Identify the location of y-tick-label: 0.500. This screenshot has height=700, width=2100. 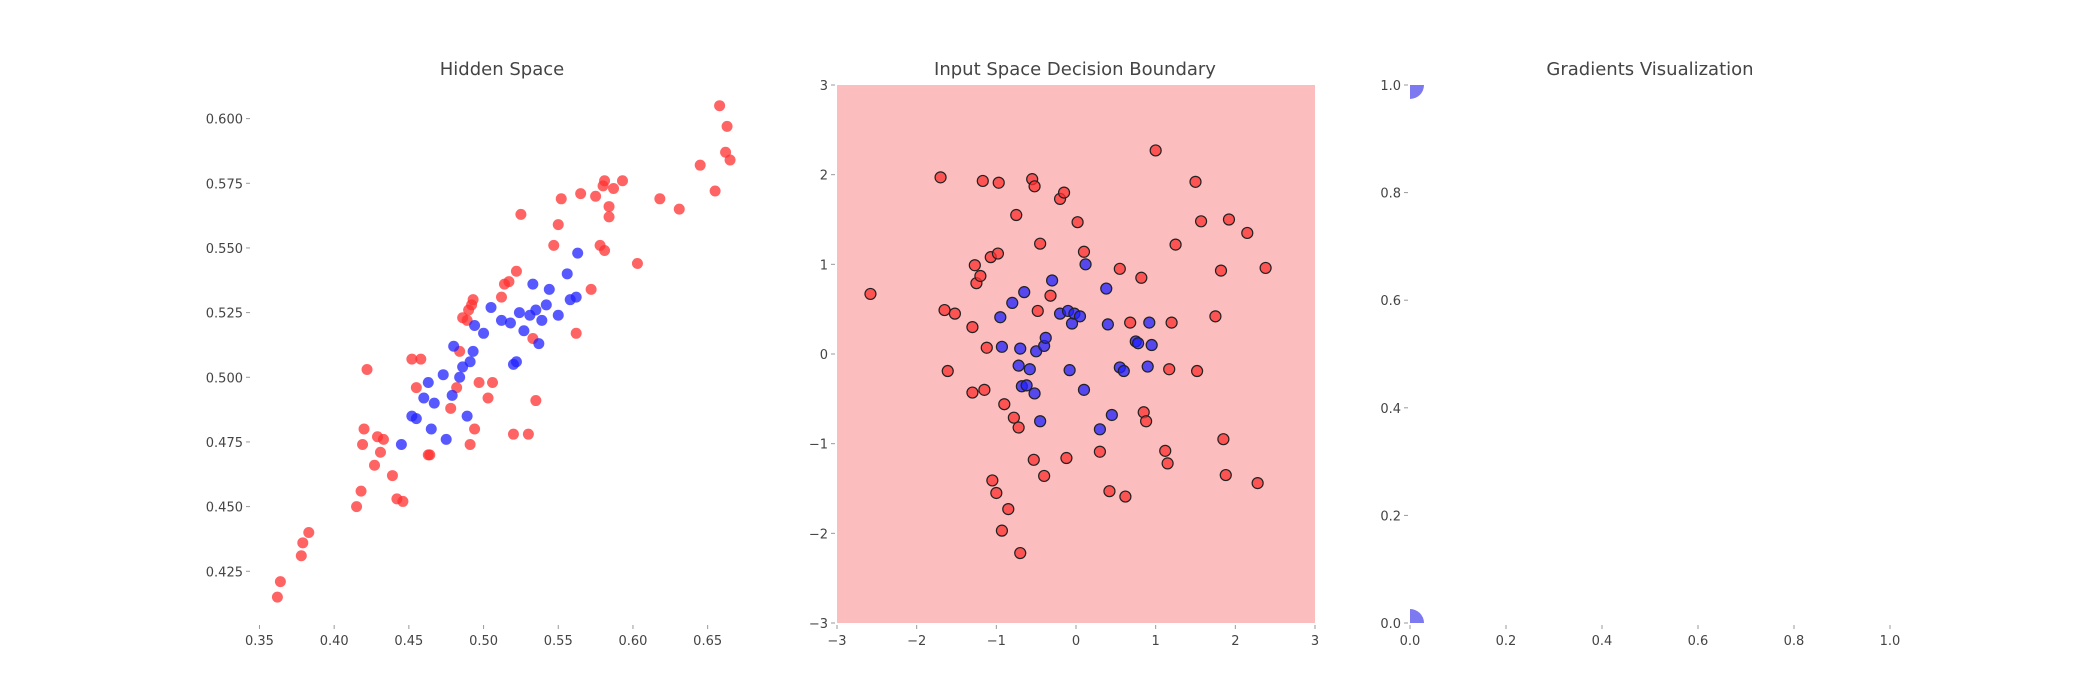
(224, 378).